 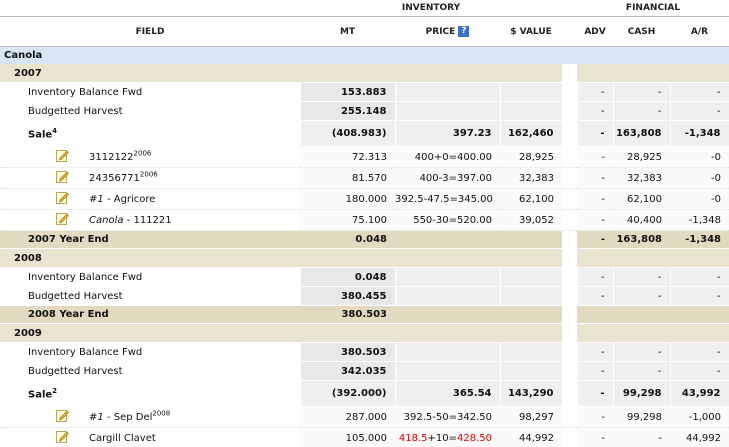 What do you see at coordinates (440, 32) in the screenshot?
I see `label: PRICE` at bounding box center [440, 32].